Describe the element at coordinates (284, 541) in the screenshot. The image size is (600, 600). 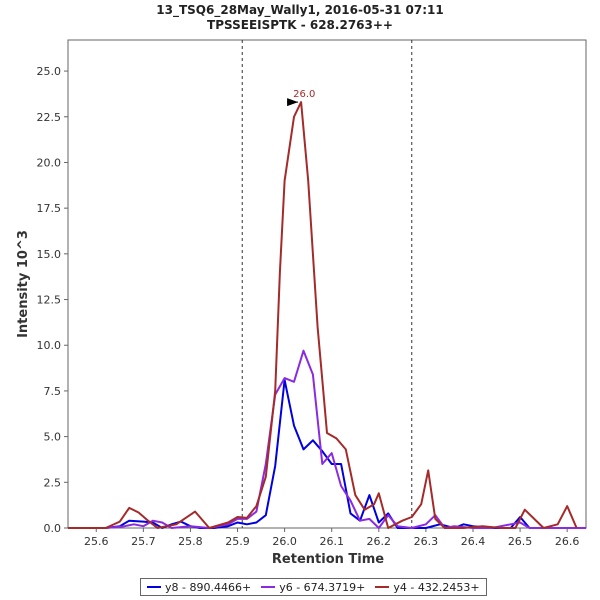
I see `x-tick-label: 26.0` at that location.